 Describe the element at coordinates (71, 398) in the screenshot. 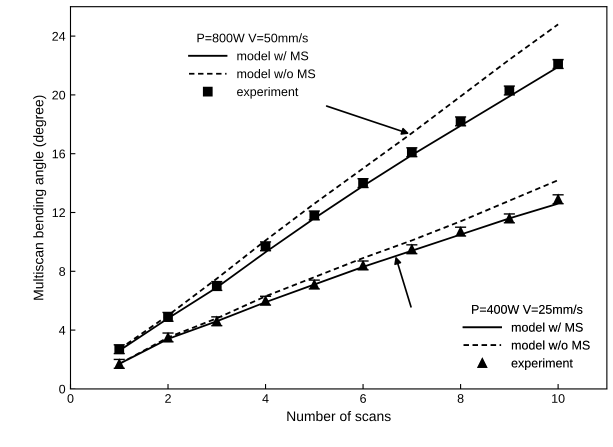

I see `x-tick-label: 0` at that location.